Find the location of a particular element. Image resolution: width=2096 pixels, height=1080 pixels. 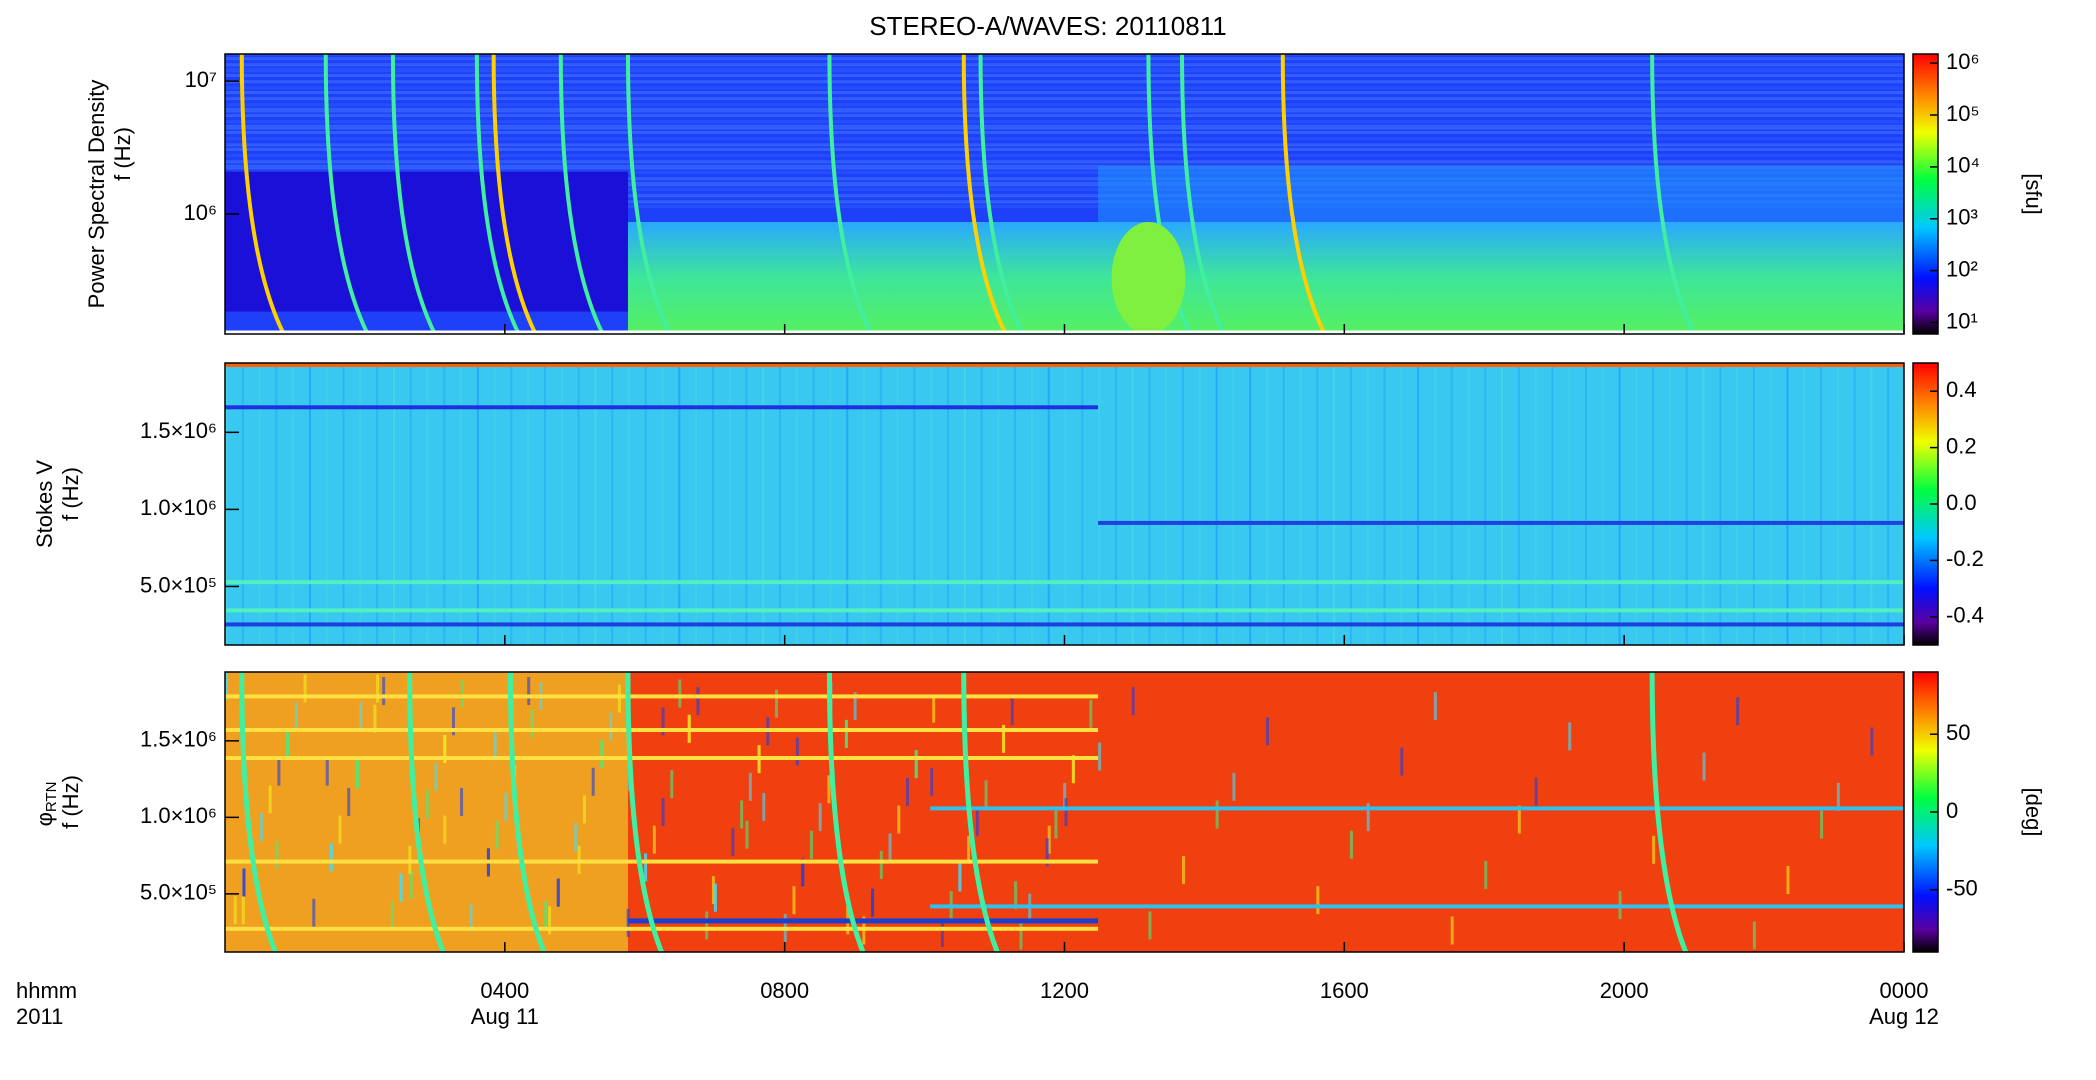

colorbar-tick-label: 0.2 is located at coordinates (1961, 445).